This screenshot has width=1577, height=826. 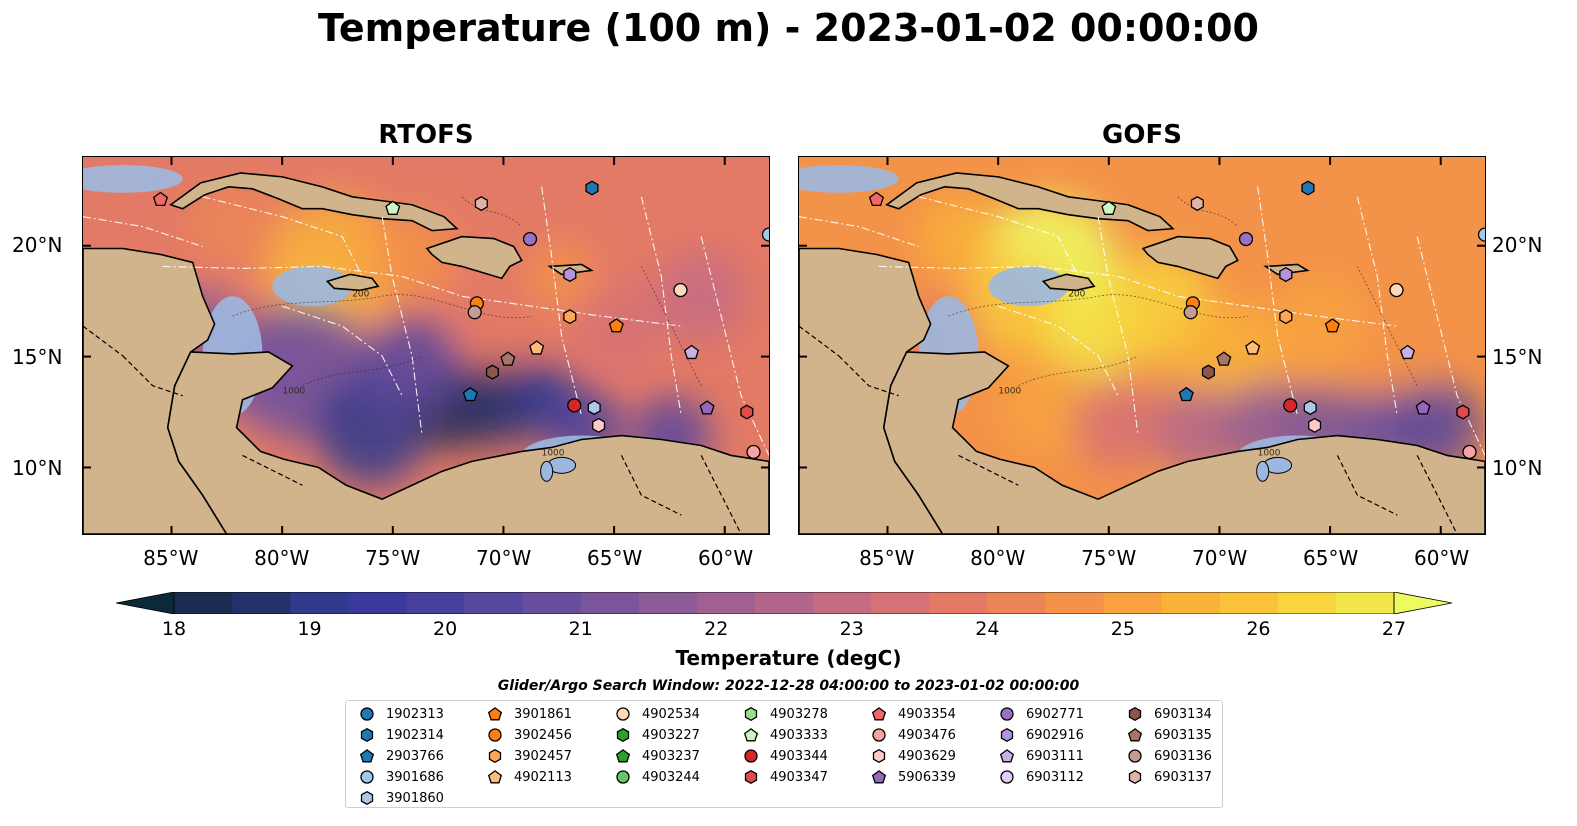 I want to click on legend-item-label: 6903137, so click(x=1183, y=777).